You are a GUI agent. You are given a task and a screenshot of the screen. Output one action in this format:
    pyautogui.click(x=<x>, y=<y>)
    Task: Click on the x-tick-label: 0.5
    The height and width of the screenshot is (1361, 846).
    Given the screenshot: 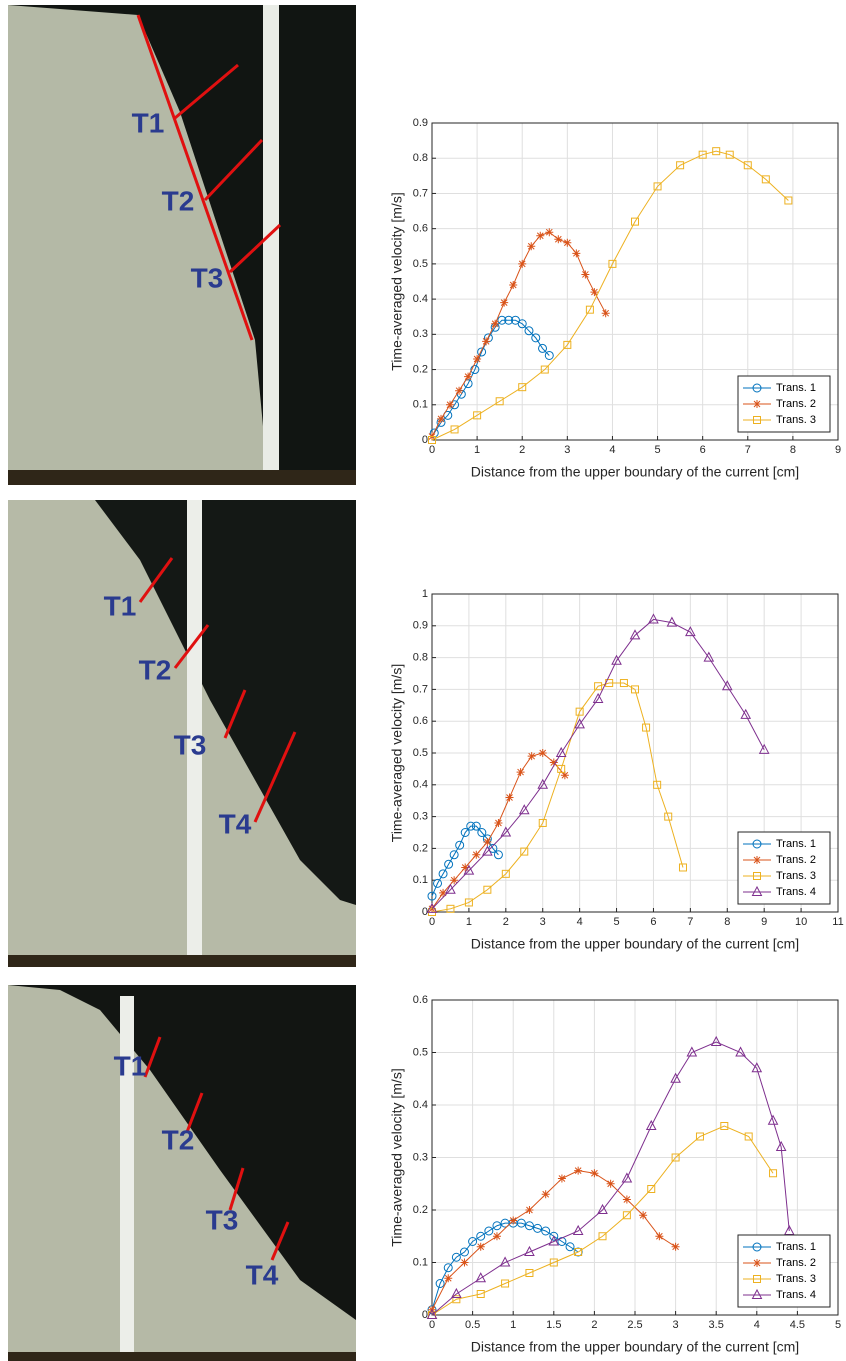 What is the action you would take?
    pyautogui.click(x=472, y=1325)
    